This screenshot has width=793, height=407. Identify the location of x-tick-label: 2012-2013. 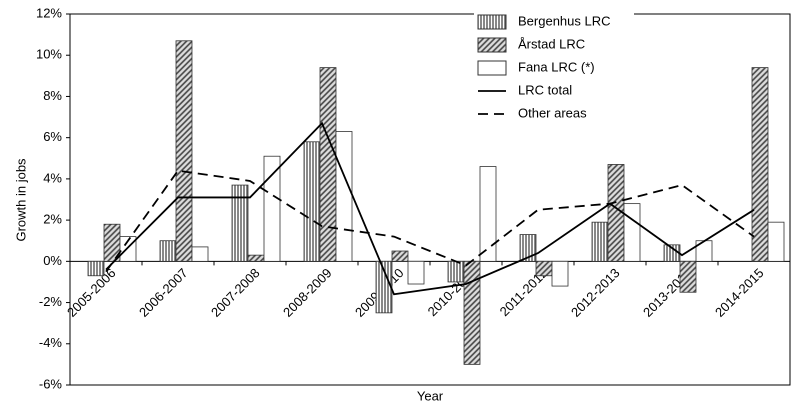
(595, 292).